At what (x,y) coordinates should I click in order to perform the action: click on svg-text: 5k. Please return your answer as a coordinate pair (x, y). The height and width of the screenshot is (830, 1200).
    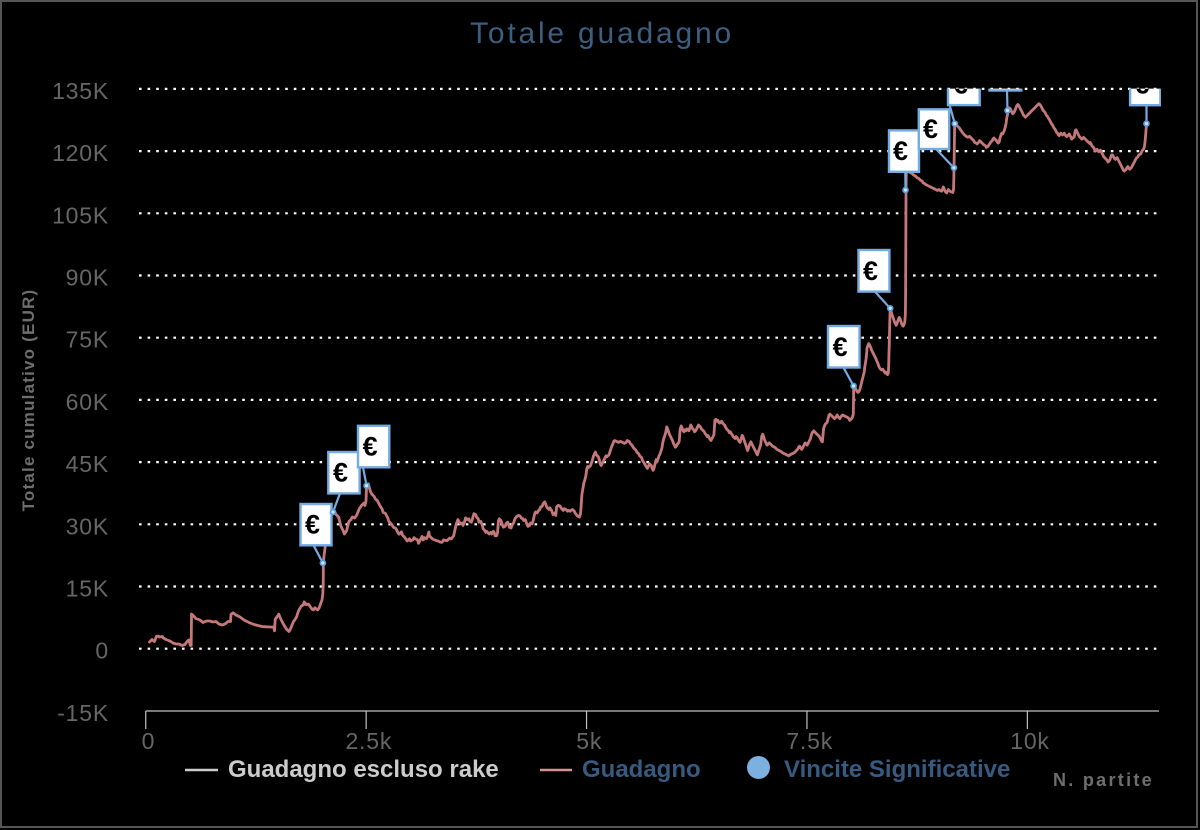
    Looking at the image, I should click on (589, 741).